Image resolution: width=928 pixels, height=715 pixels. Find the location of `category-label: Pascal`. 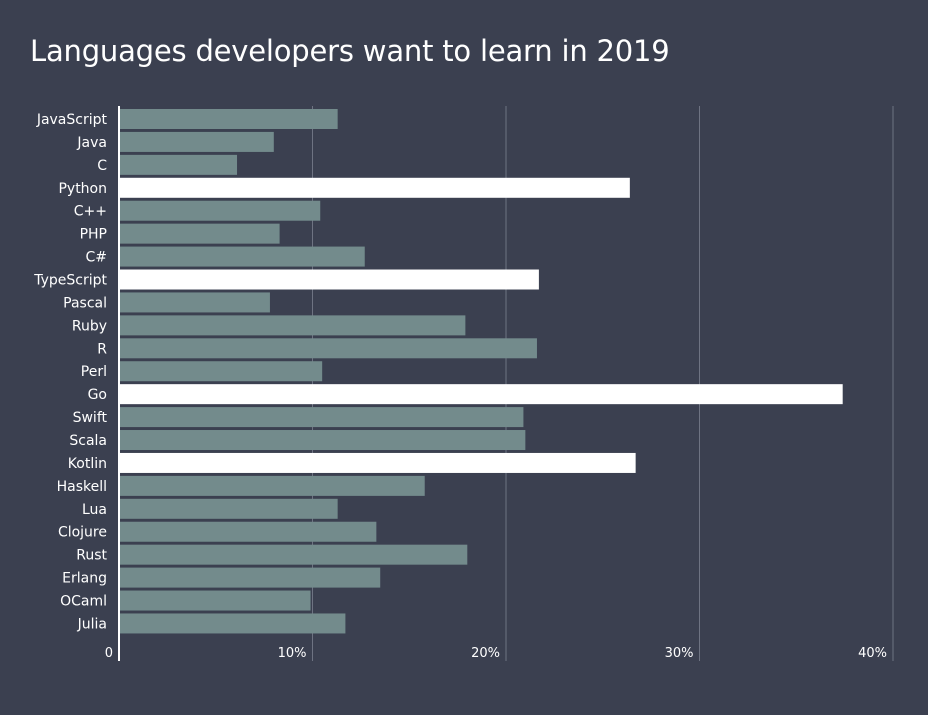

category-label: Pascal is located at coordinates (85, 303).